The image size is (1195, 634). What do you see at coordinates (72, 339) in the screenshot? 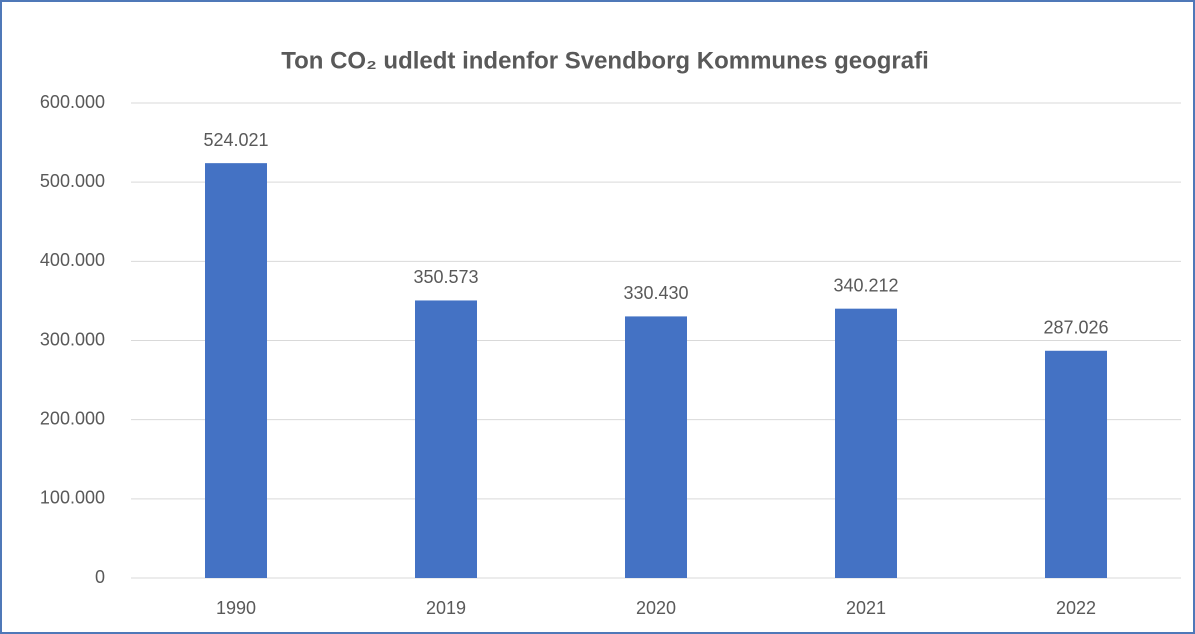
I see `y-tick-label: 300.000` at bounding box center [72, 339].